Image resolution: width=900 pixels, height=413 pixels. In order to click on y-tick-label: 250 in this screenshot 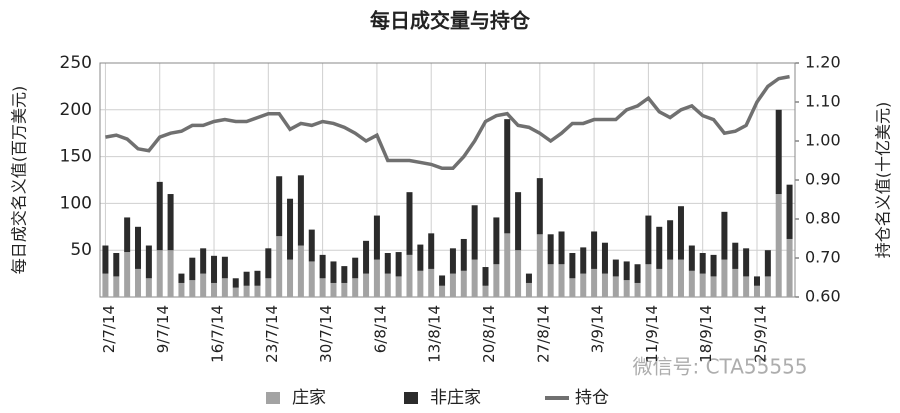, I will do `click(76, 63)`.